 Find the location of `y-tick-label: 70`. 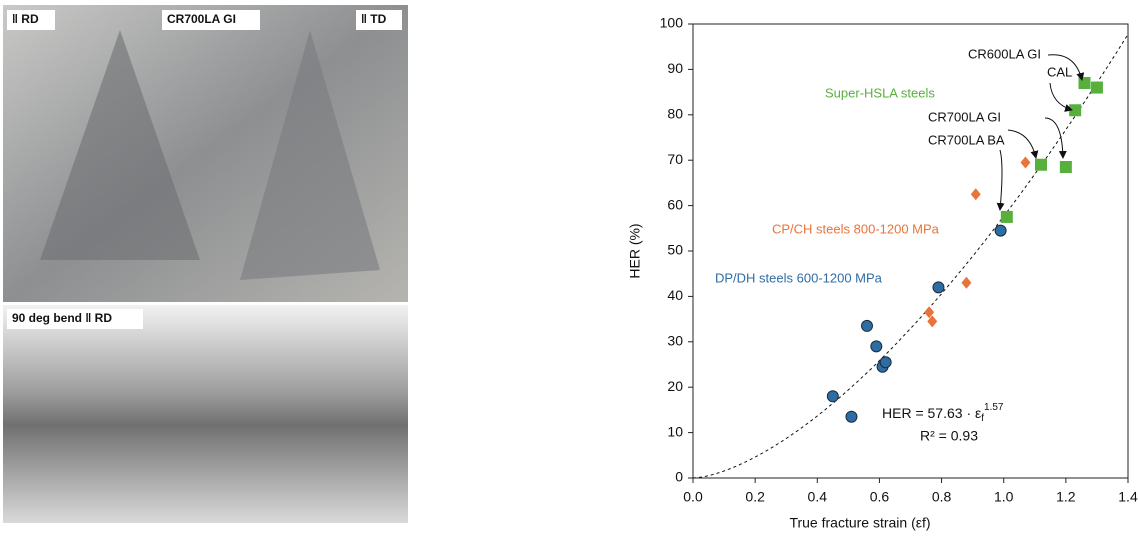

y-tick-label: 70 is located at coordinates (675, 159).